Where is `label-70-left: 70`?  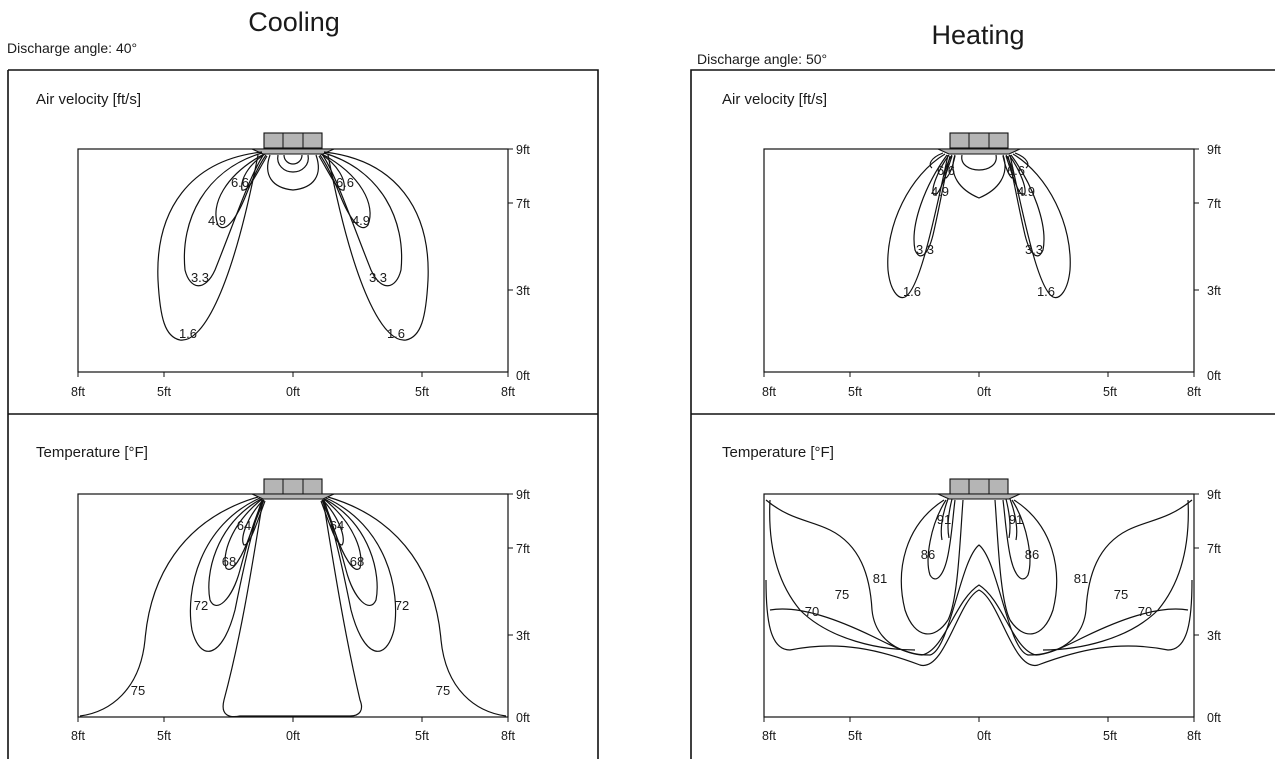 label-70-left: 70 is located at coordinates (812, 611).